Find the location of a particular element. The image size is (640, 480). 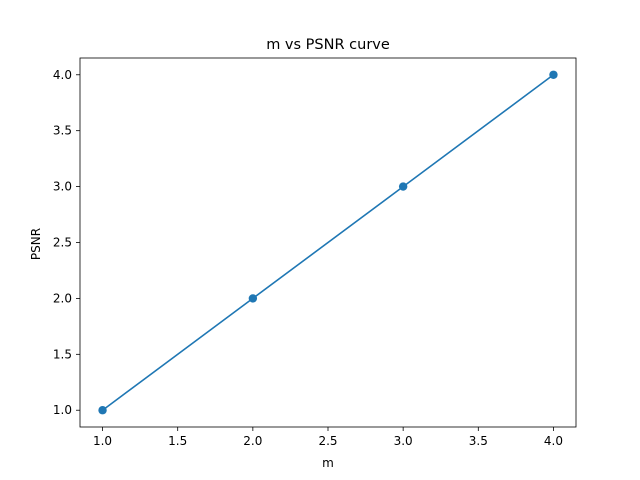

x-axis-label: m is located at coordinates (328, 463).